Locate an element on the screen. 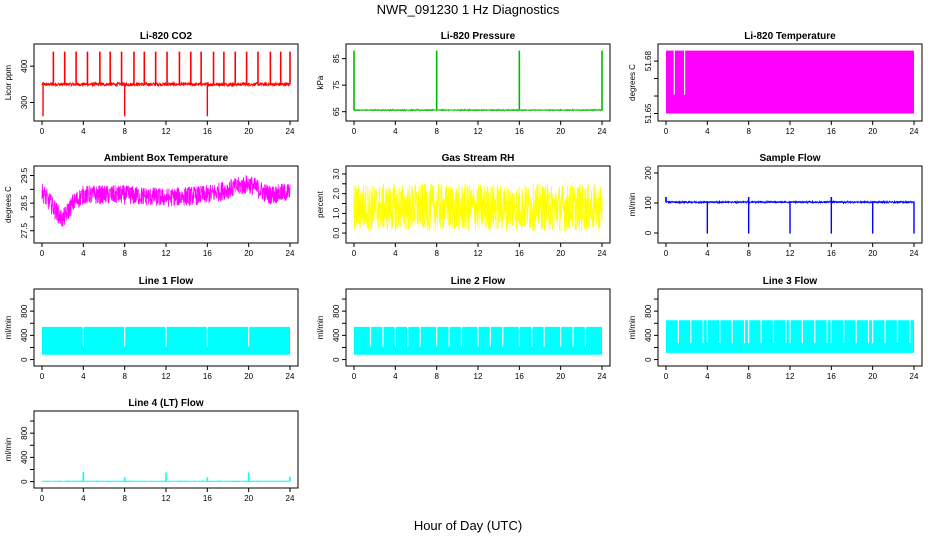 Image resolution: width=936 pixels, height=540 pixels. y-tick-label: 300 is located at coordinates (24, 102).